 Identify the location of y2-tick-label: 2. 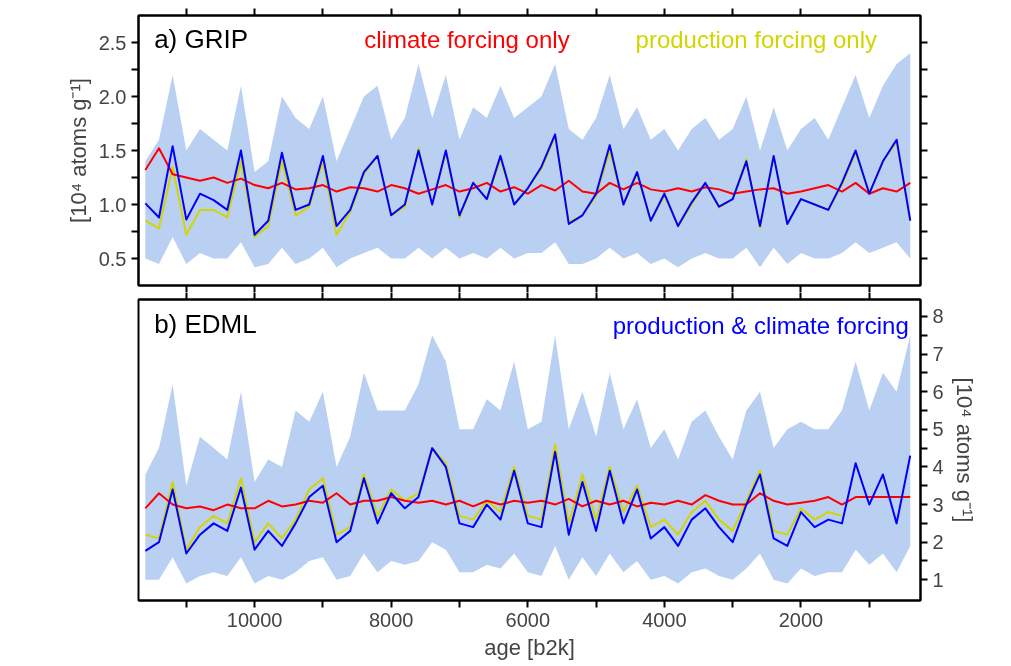
(938, 542).